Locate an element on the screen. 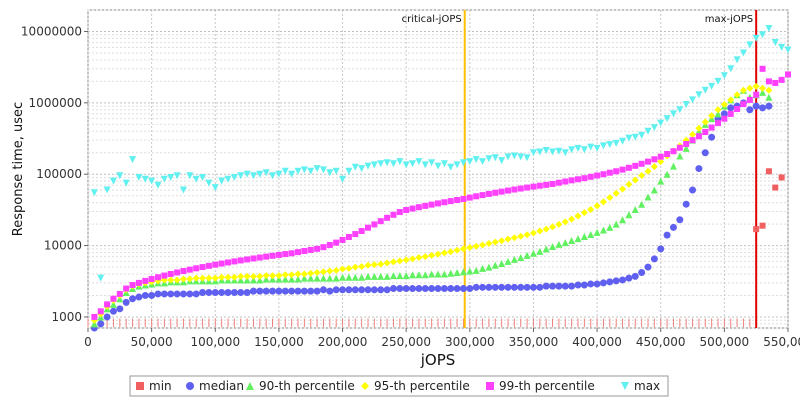  x-tick-label: 150,000 is located at coordinates (279, 342).